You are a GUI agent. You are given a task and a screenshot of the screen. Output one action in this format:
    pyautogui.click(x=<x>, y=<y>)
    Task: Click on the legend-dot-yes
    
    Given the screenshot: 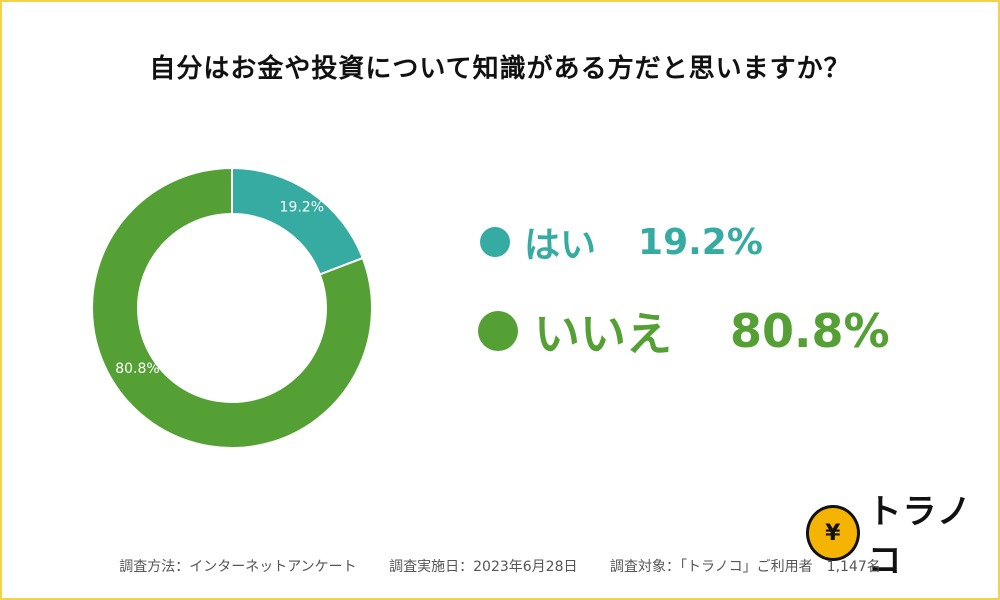 What is the action you would take?
    pyautogui.click(x=495, y=242)
    